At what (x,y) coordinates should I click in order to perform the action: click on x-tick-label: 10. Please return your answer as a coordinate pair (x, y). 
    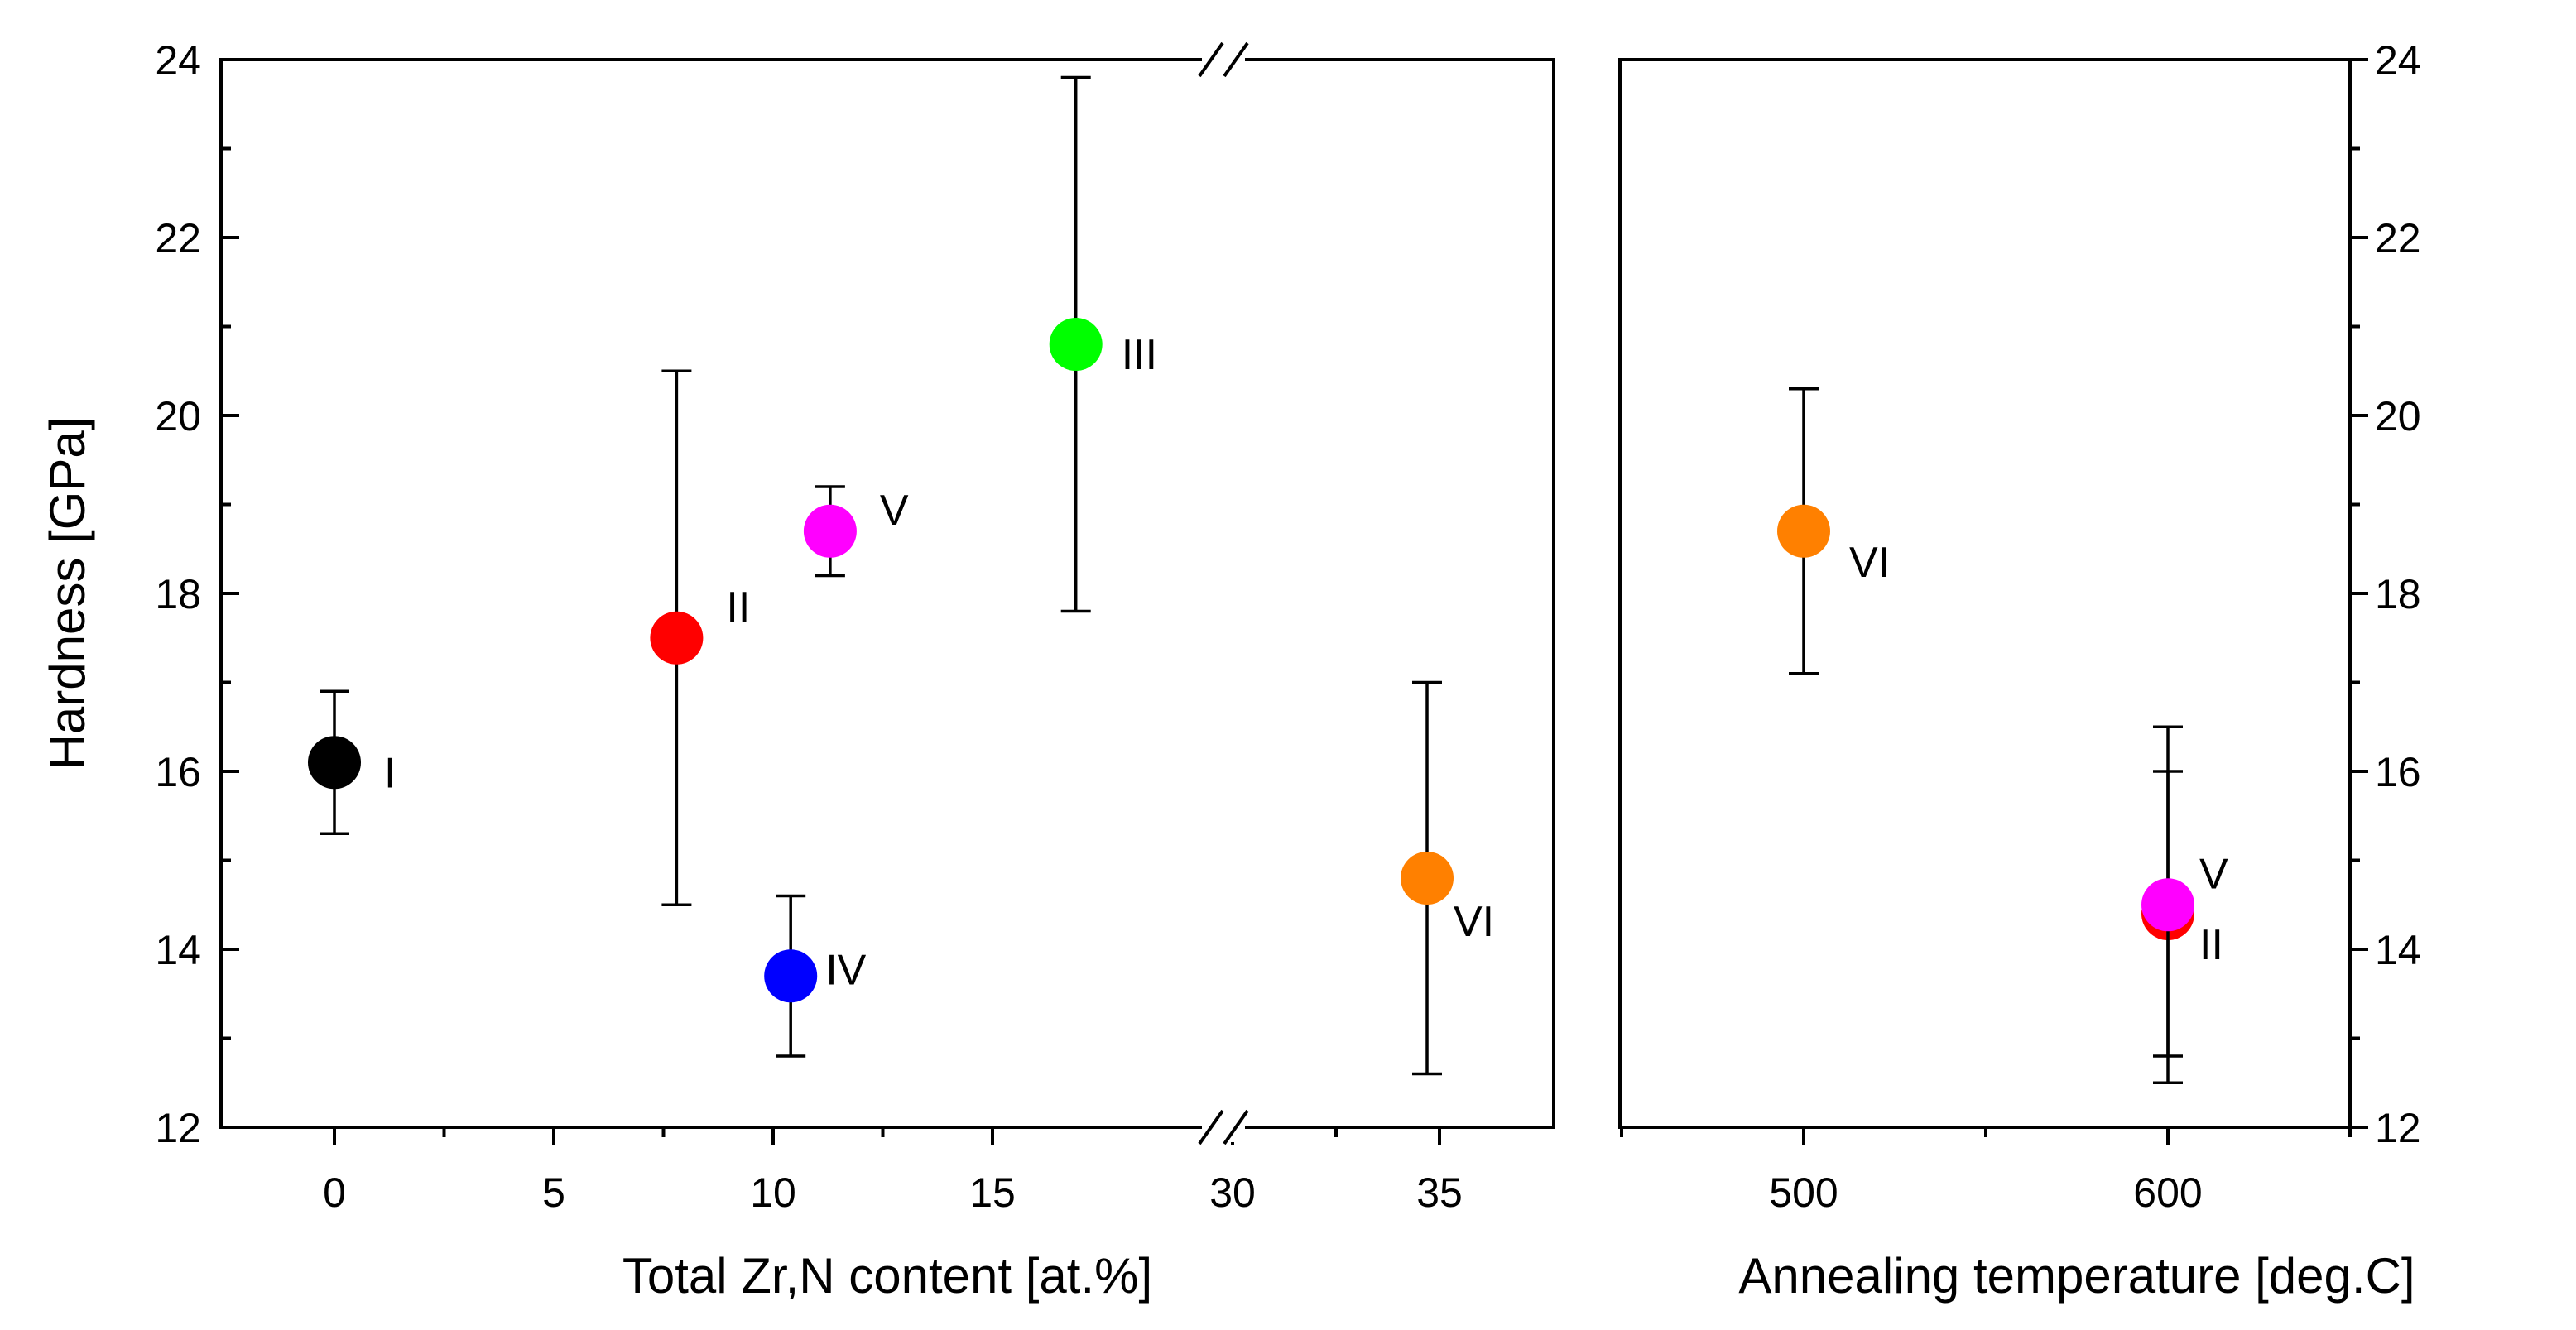
    Looking at the image, I should click on (773, 1192).